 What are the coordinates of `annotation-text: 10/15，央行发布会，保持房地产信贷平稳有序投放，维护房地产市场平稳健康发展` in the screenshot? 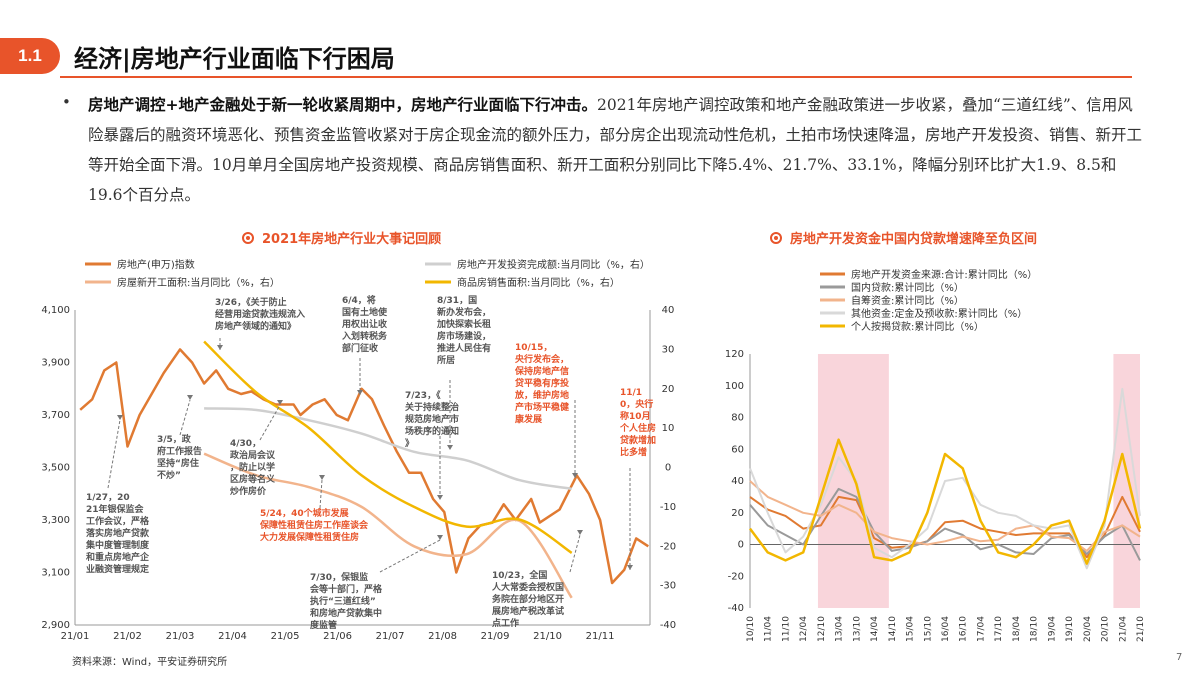 It's located at (541, 384).